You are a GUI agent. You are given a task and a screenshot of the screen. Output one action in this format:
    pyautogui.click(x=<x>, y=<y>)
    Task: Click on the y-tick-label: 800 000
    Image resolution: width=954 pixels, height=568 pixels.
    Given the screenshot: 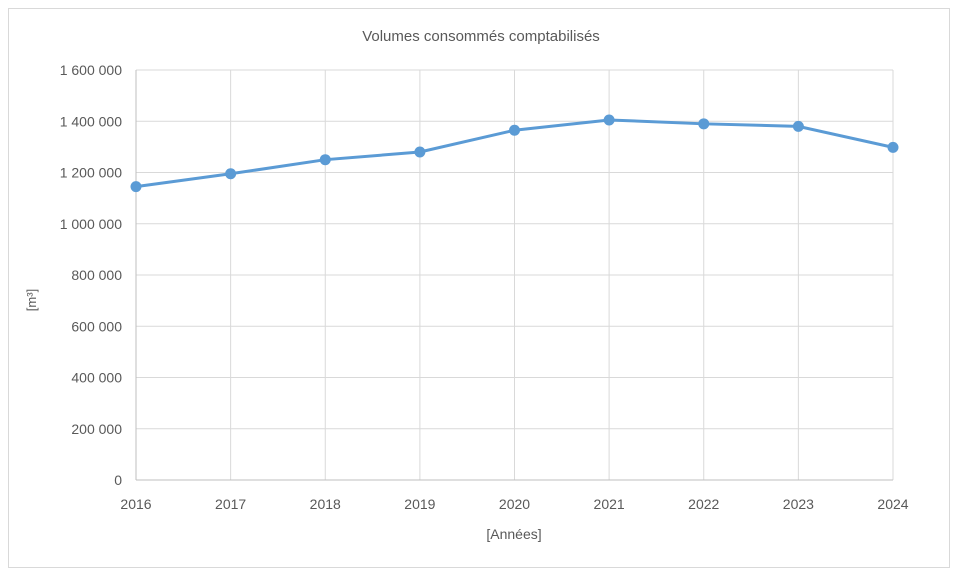 What is the action you would take?
    pyautogui.click(x=96, y=275)
    